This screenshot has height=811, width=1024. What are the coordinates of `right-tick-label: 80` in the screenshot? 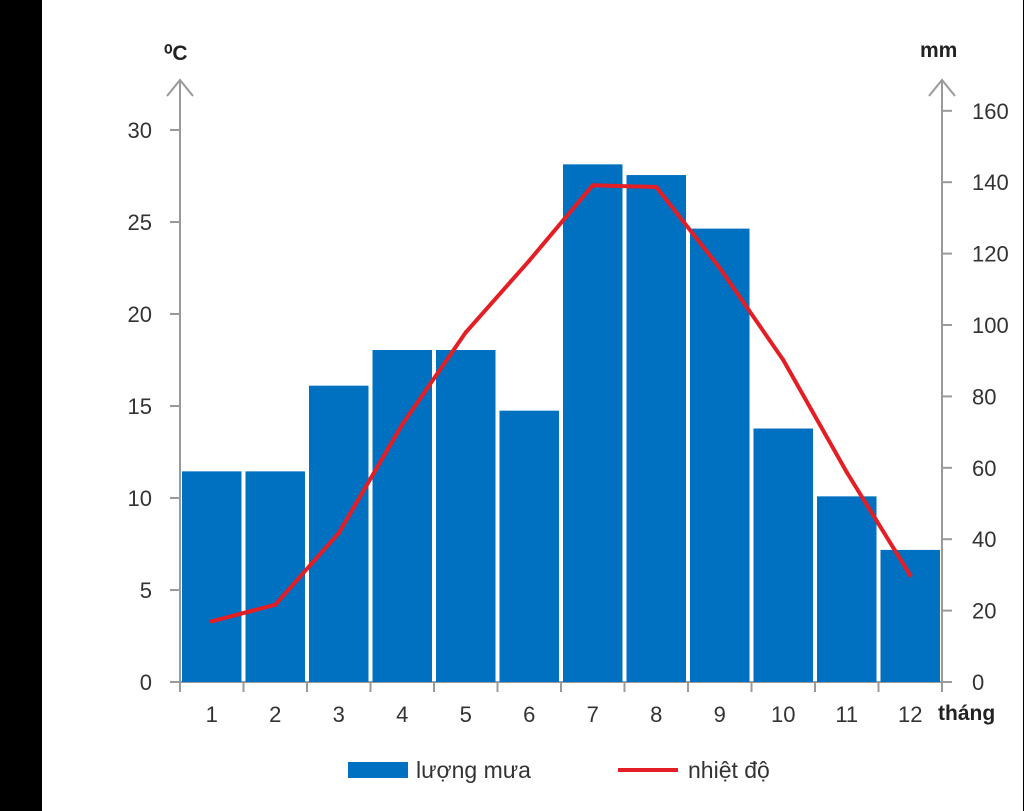 It's located at (984, 396).